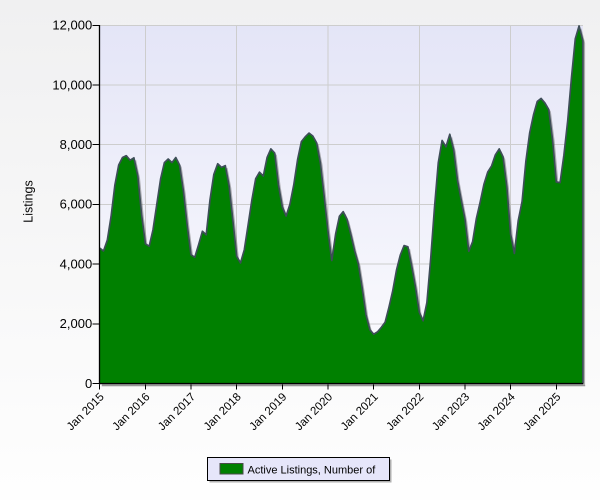 Image resolution: width=600 pixels, height=500 pixels. I want to click on svg-text: 0, so click(88, 383).